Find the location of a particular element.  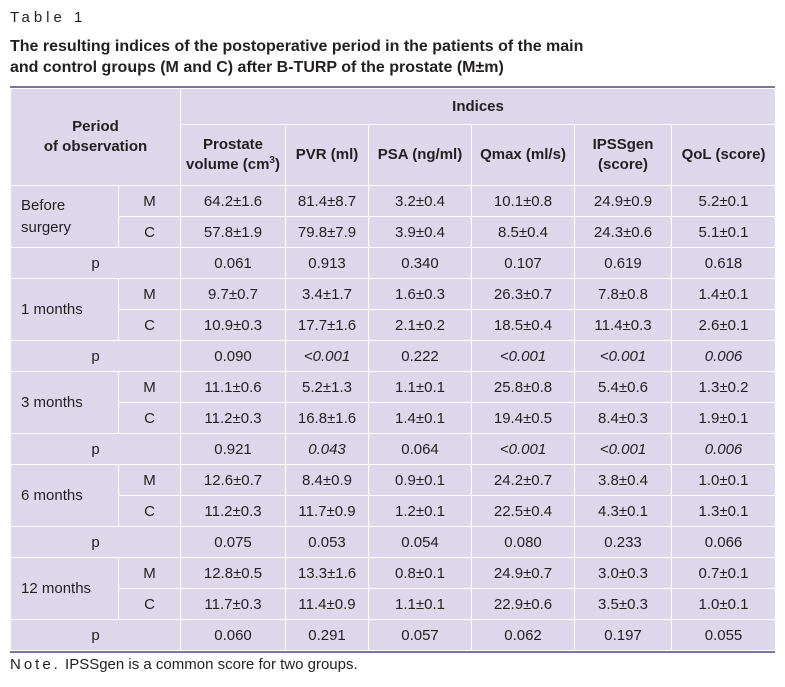

value-cell: 3.5±0.3 is located at coordinates (623, 604).